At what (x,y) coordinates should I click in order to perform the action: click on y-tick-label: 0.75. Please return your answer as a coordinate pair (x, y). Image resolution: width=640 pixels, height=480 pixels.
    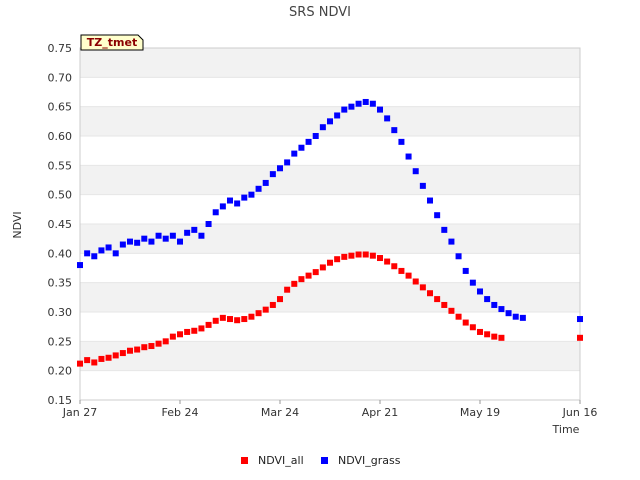
    Looking at the image, I should click on (60, 48).